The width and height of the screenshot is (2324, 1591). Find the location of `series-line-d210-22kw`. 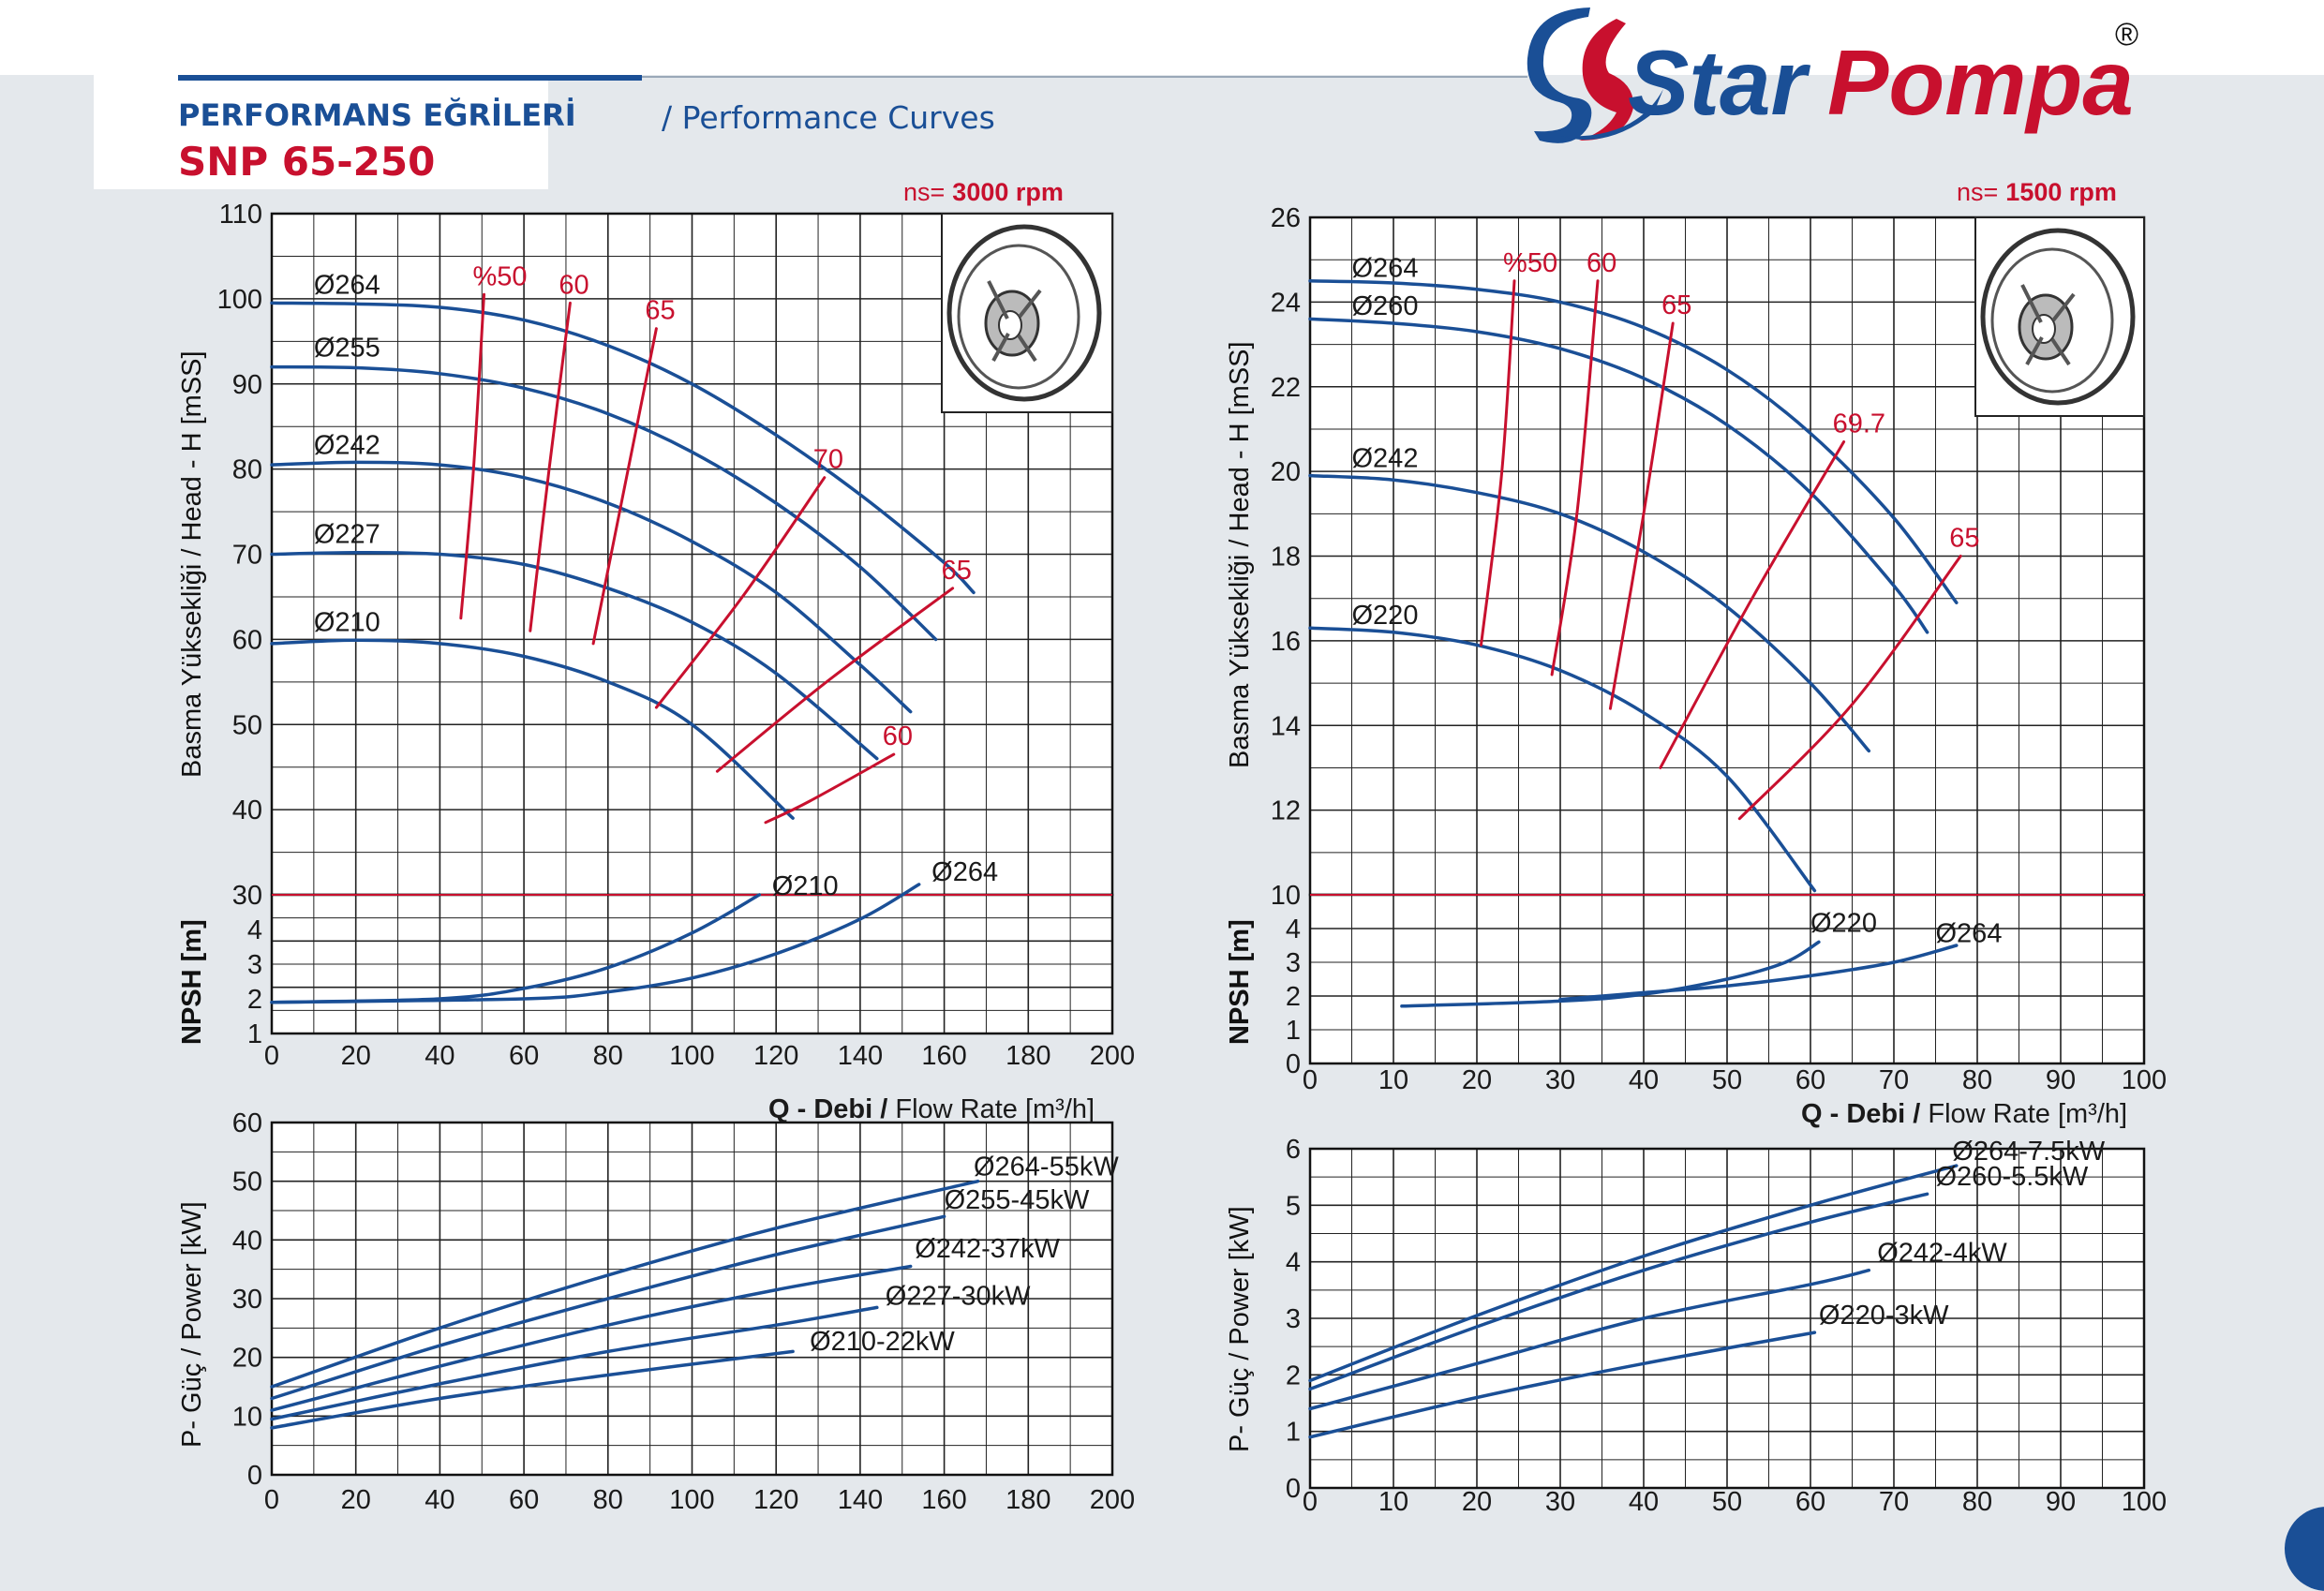

series-line-d210-22kw is located at coordinates (532, 1389).